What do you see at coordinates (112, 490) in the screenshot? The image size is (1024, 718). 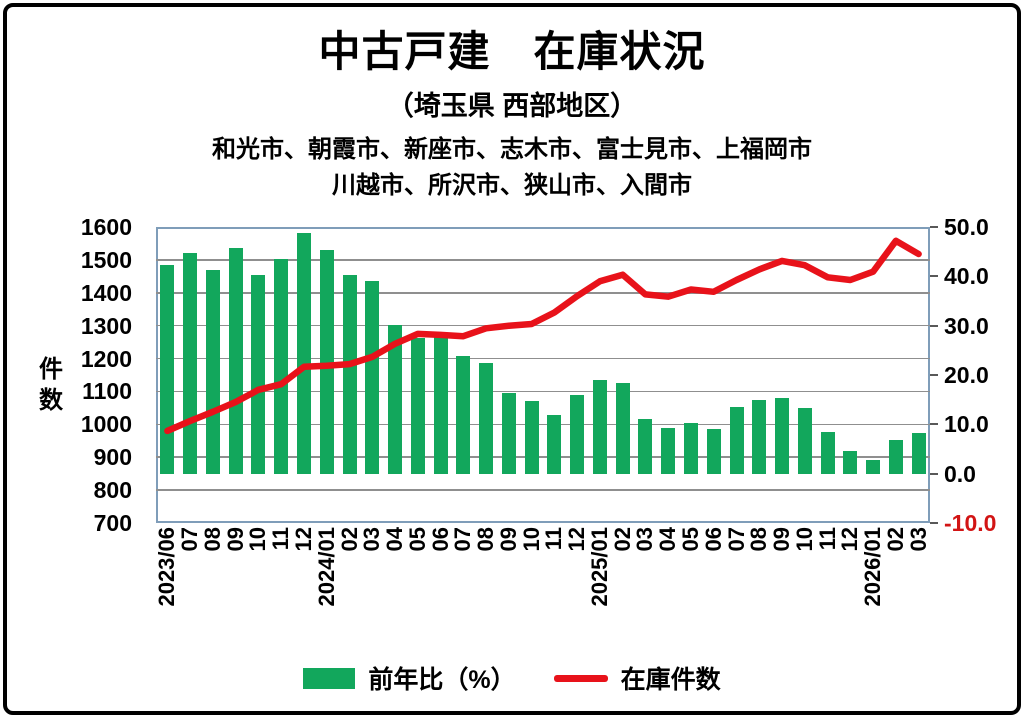 I see `y-left-tick-label: 800` at bounding box center [112, 490].